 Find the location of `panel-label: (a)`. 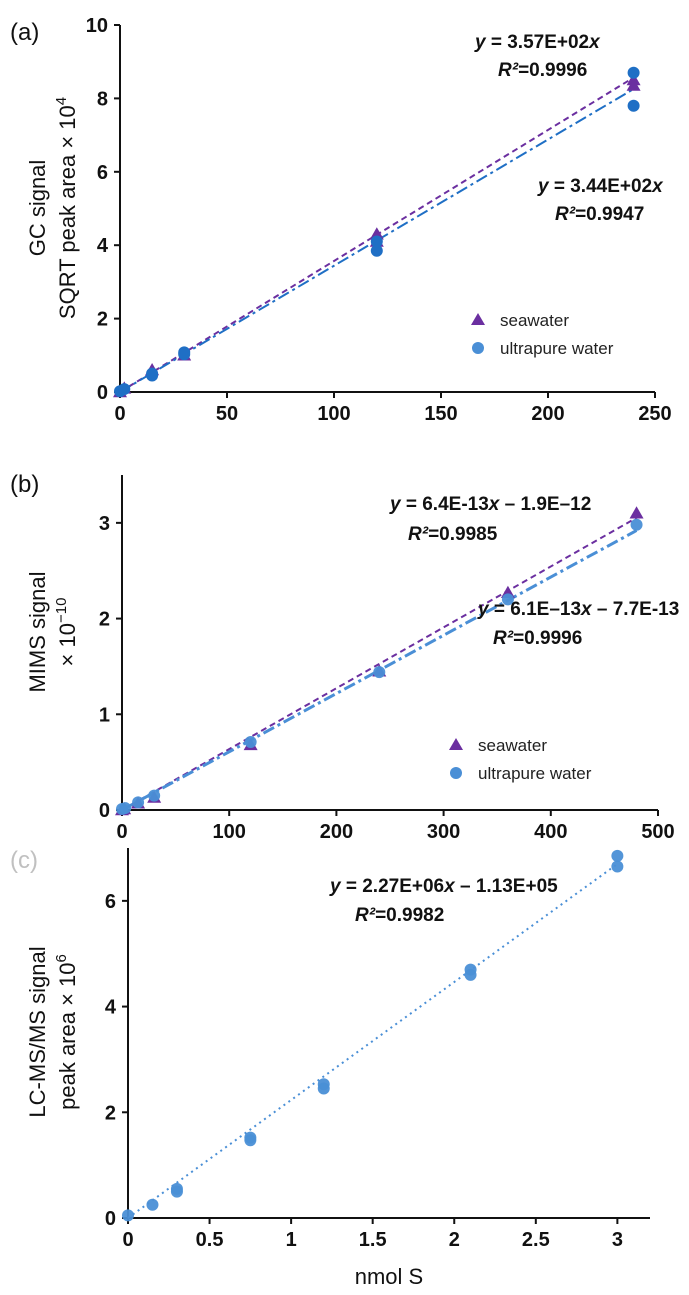

panel-label: (a) is located at coordinates (24, 32).